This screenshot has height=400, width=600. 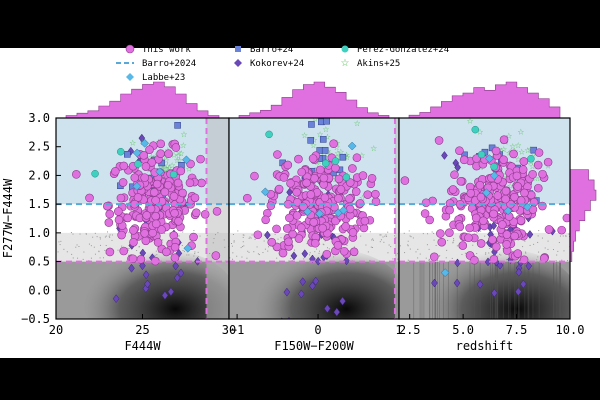 What do you see at coordinates (345, 63) in the screenshot?
I see `legend-marker: ☆` at bounding box center [345, 63].